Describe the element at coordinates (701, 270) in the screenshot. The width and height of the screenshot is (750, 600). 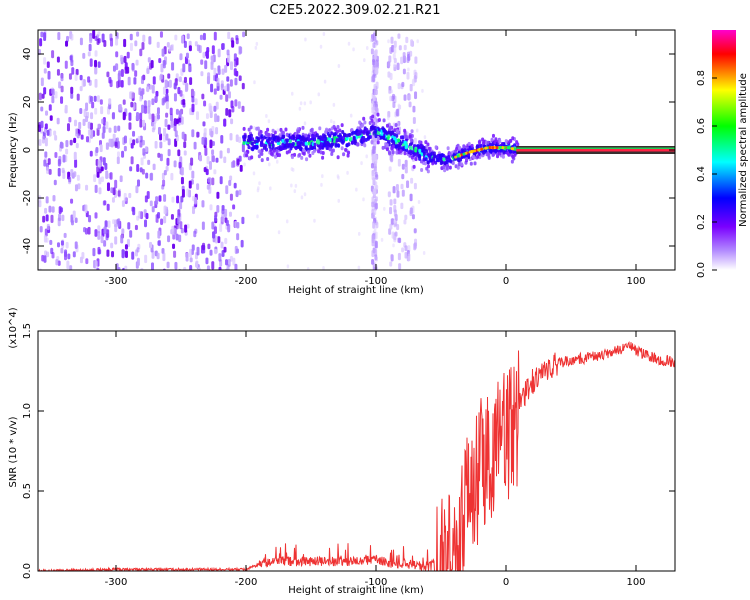
I see `colorbar-tick-label: 0.0` at that location.